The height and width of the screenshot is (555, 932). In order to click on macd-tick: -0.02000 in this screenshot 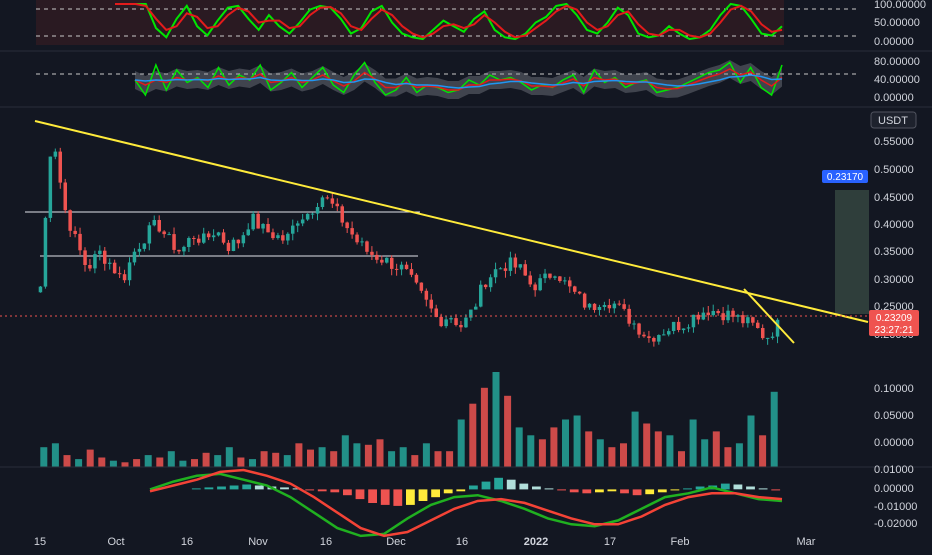, I will do `click(895, 524)`.